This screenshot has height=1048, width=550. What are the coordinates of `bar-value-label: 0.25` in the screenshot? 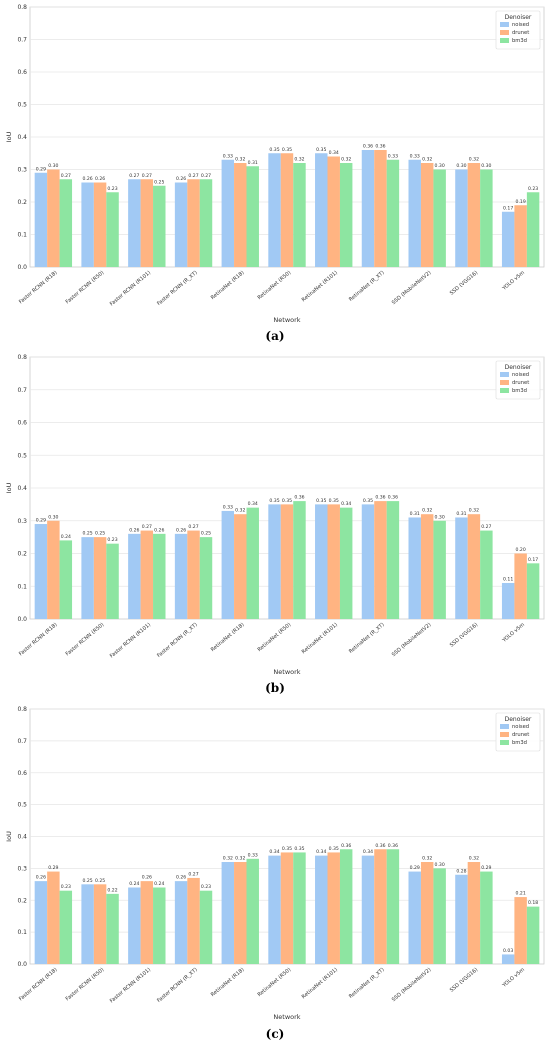 It's located at (206, 534).